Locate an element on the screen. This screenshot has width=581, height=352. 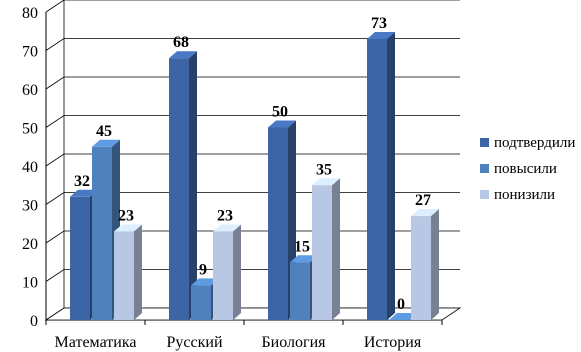
x-tick-label: Математика is located at coordinates (96, 342).